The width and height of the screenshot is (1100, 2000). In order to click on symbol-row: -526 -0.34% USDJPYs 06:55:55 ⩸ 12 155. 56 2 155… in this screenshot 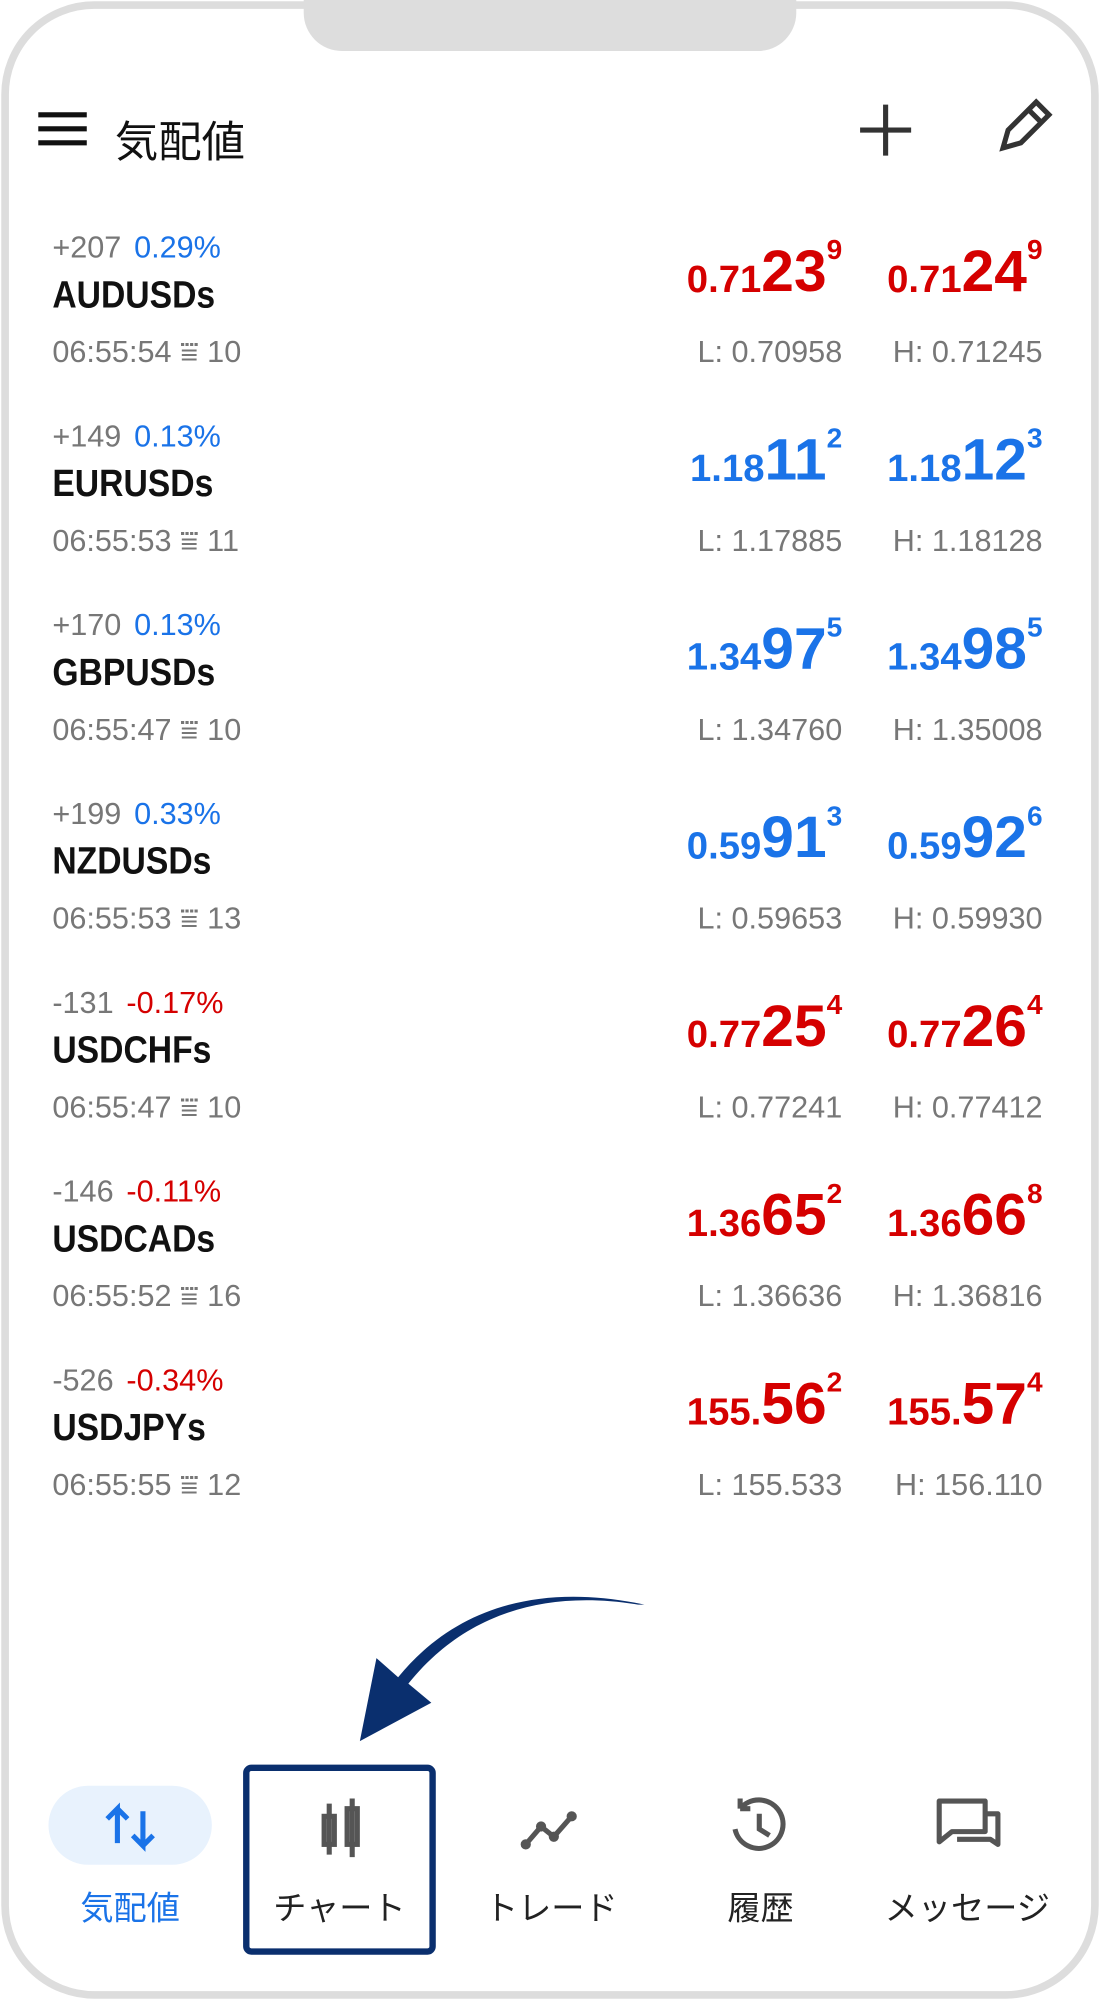, I will do `click(550, 1445)`.